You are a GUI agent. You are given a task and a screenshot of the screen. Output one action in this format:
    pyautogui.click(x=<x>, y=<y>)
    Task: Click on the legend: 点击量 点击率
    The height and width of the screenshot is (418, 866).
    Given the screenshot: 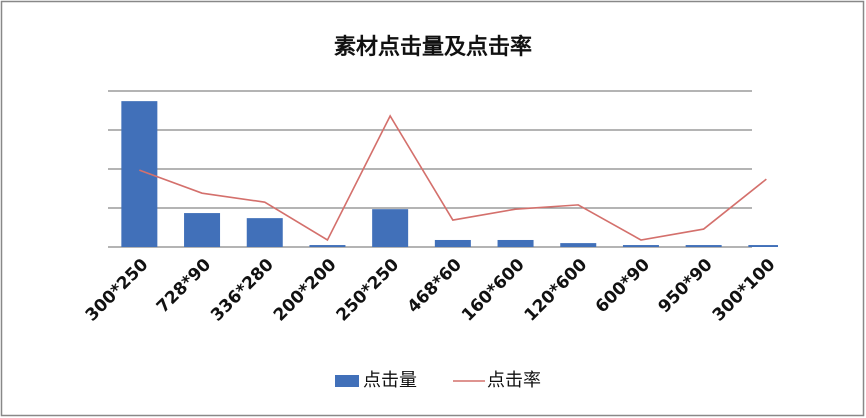 What is the action you would take?
    pyautogui.click(x=438, y=380)
    